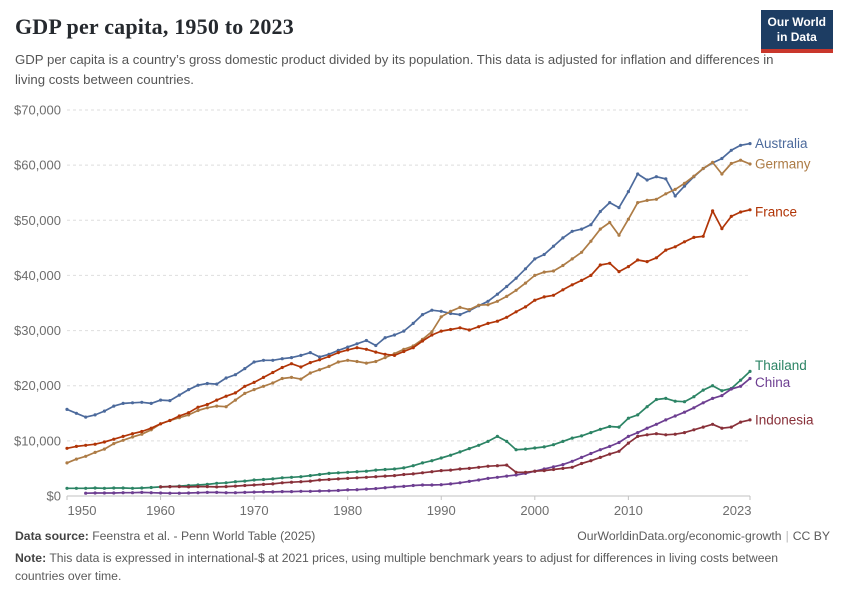 Image resolution: width=850 pixels, height=600 pixels. Describe the element at coordinates (773, 382) in the screenshot. I see `series-label-china: China` at that location.